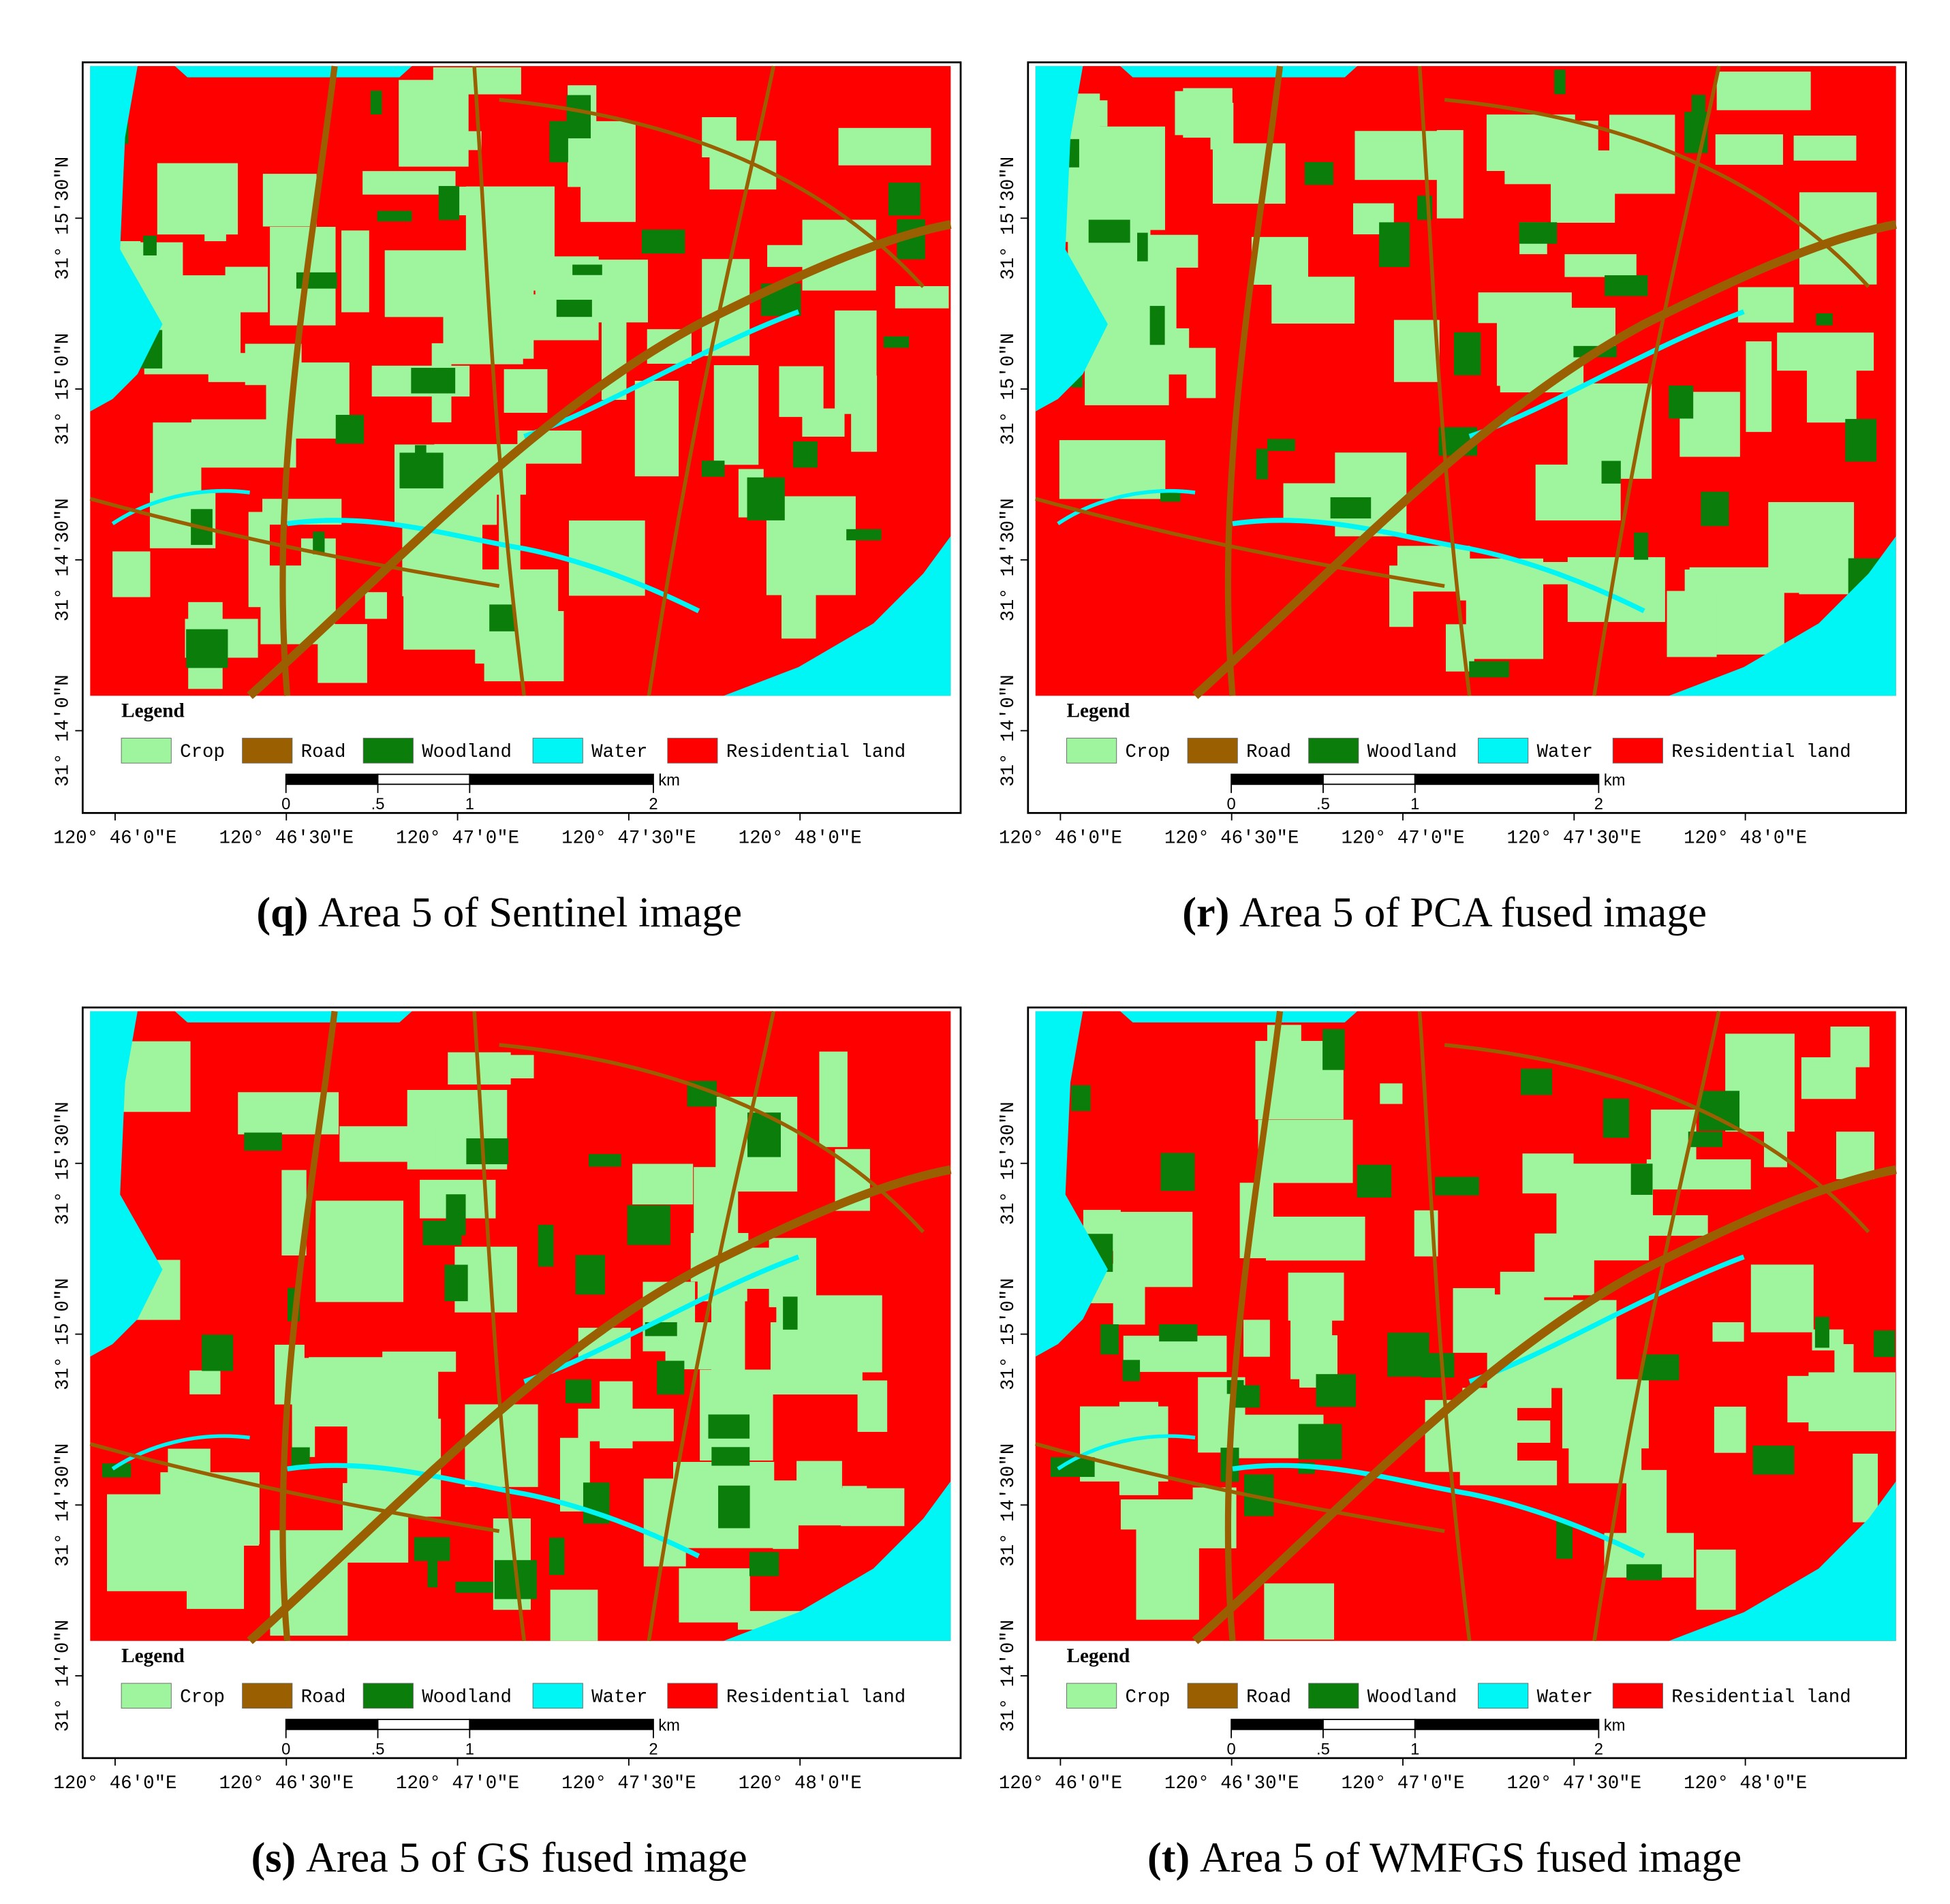 The height and width of the screenshot is (1904, 1950). I want to click on lon-label: 120° 47′30″E, so click(628, 838).